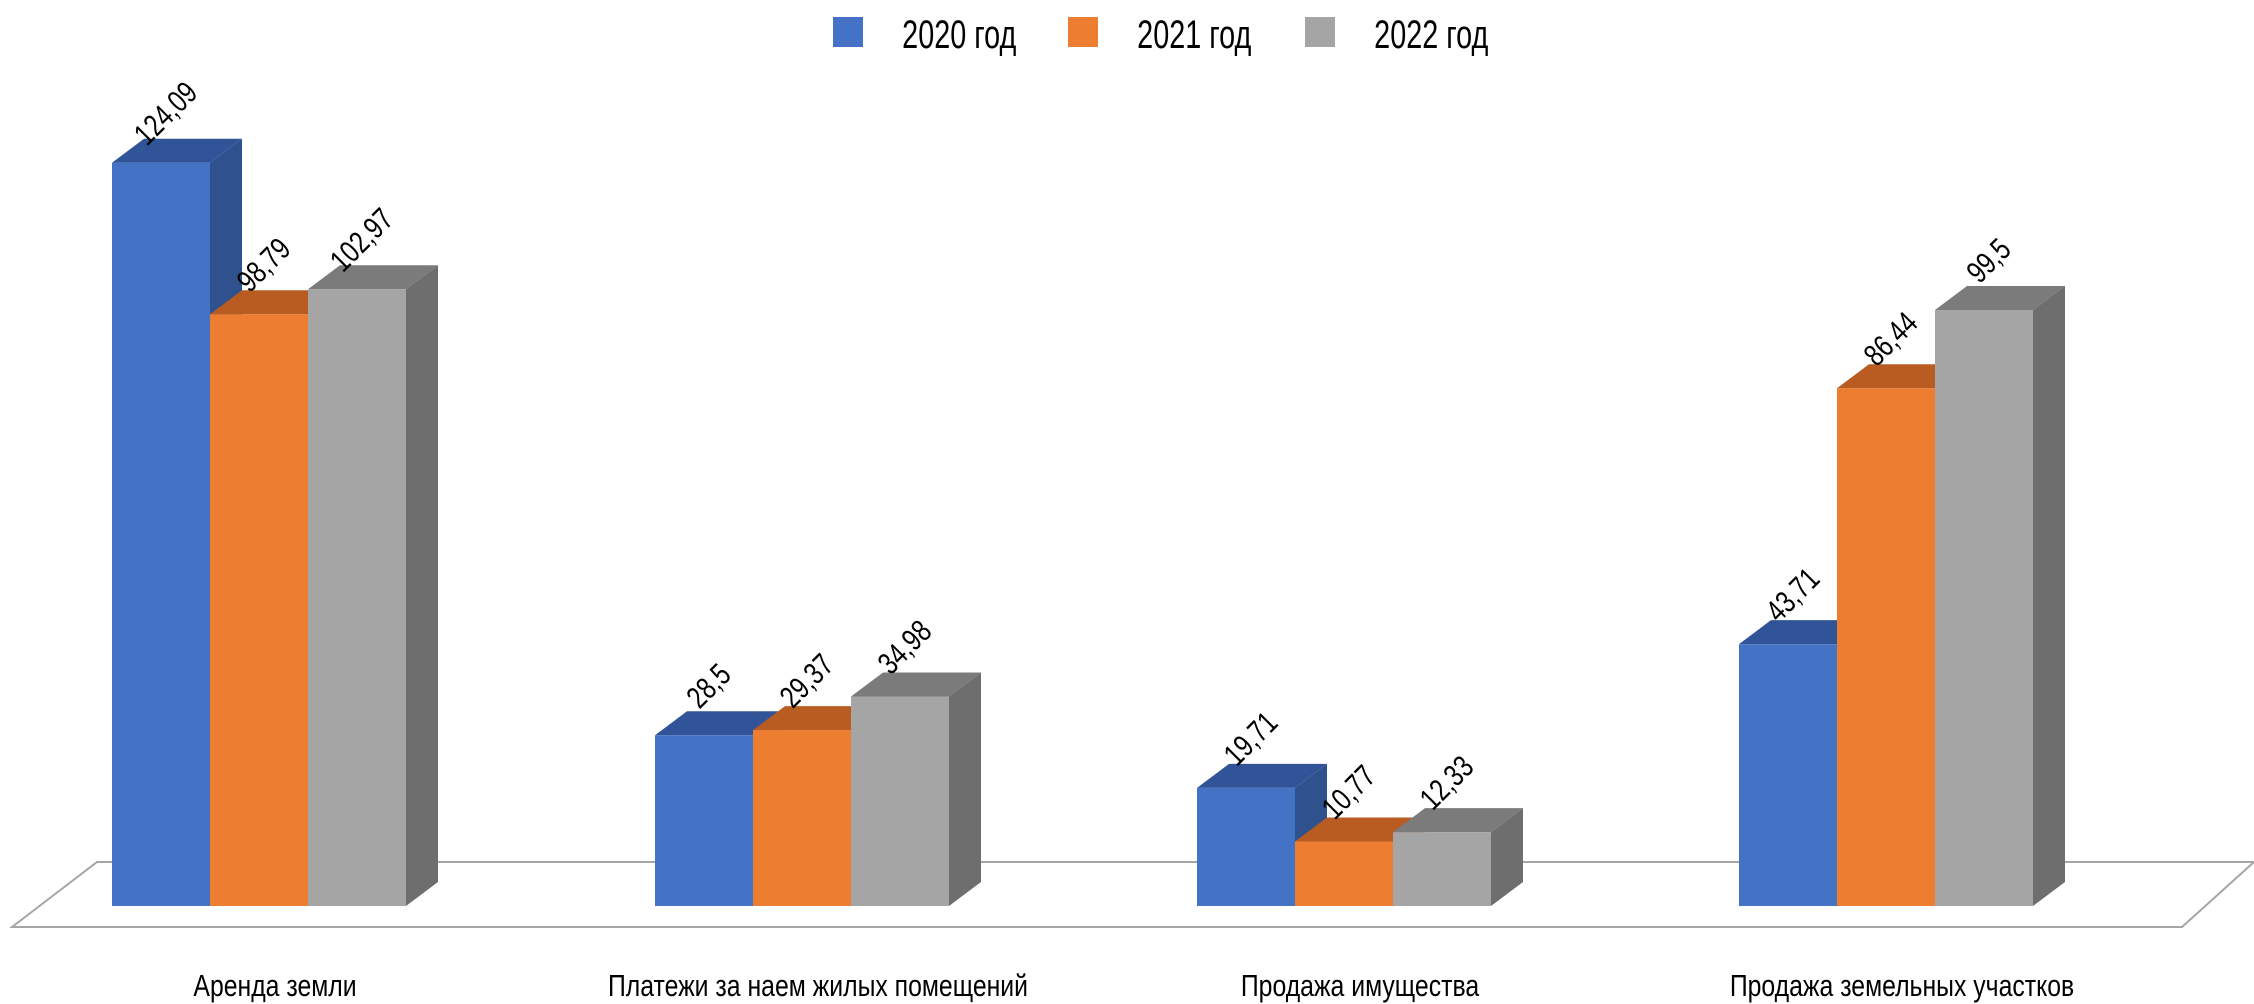  I want to click on bar-3-продажа-земельных-участков, so click(2000, 595).